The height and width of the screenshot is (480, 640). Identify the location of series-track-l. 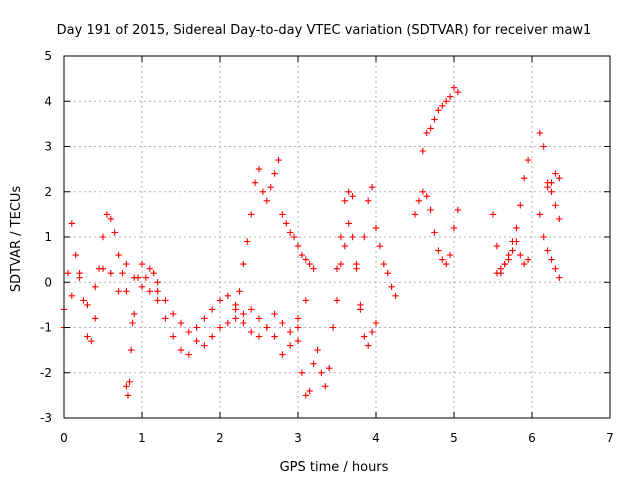
(549, 176).